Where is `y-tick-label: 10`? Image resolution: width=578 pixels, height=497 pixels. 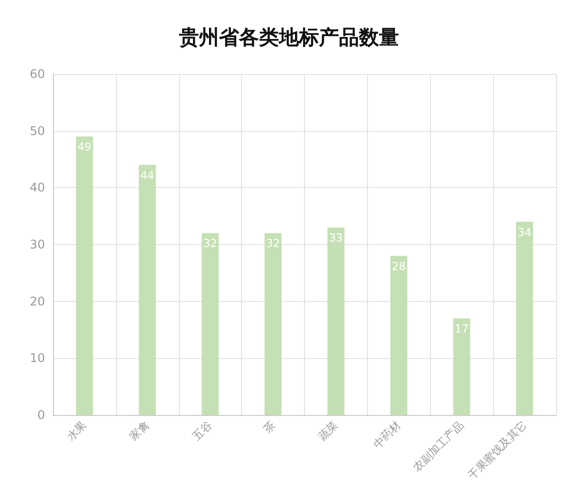
y-tick-label: 10 is located at coordinates (37, 358).